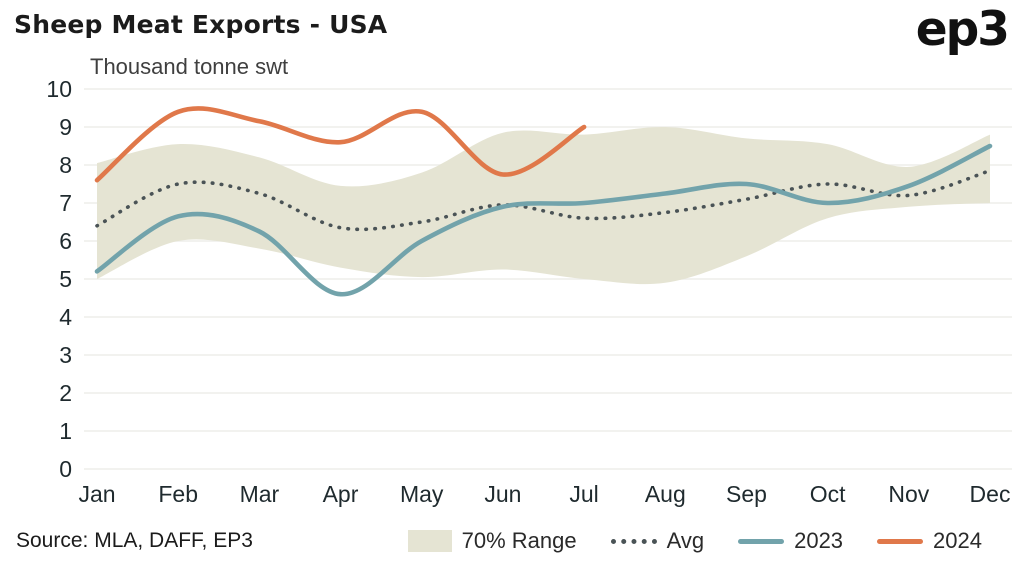 The width and height of the screenshot is (1024, 568). I want to click on legend-label-2023: 2023, so click(819, 540).